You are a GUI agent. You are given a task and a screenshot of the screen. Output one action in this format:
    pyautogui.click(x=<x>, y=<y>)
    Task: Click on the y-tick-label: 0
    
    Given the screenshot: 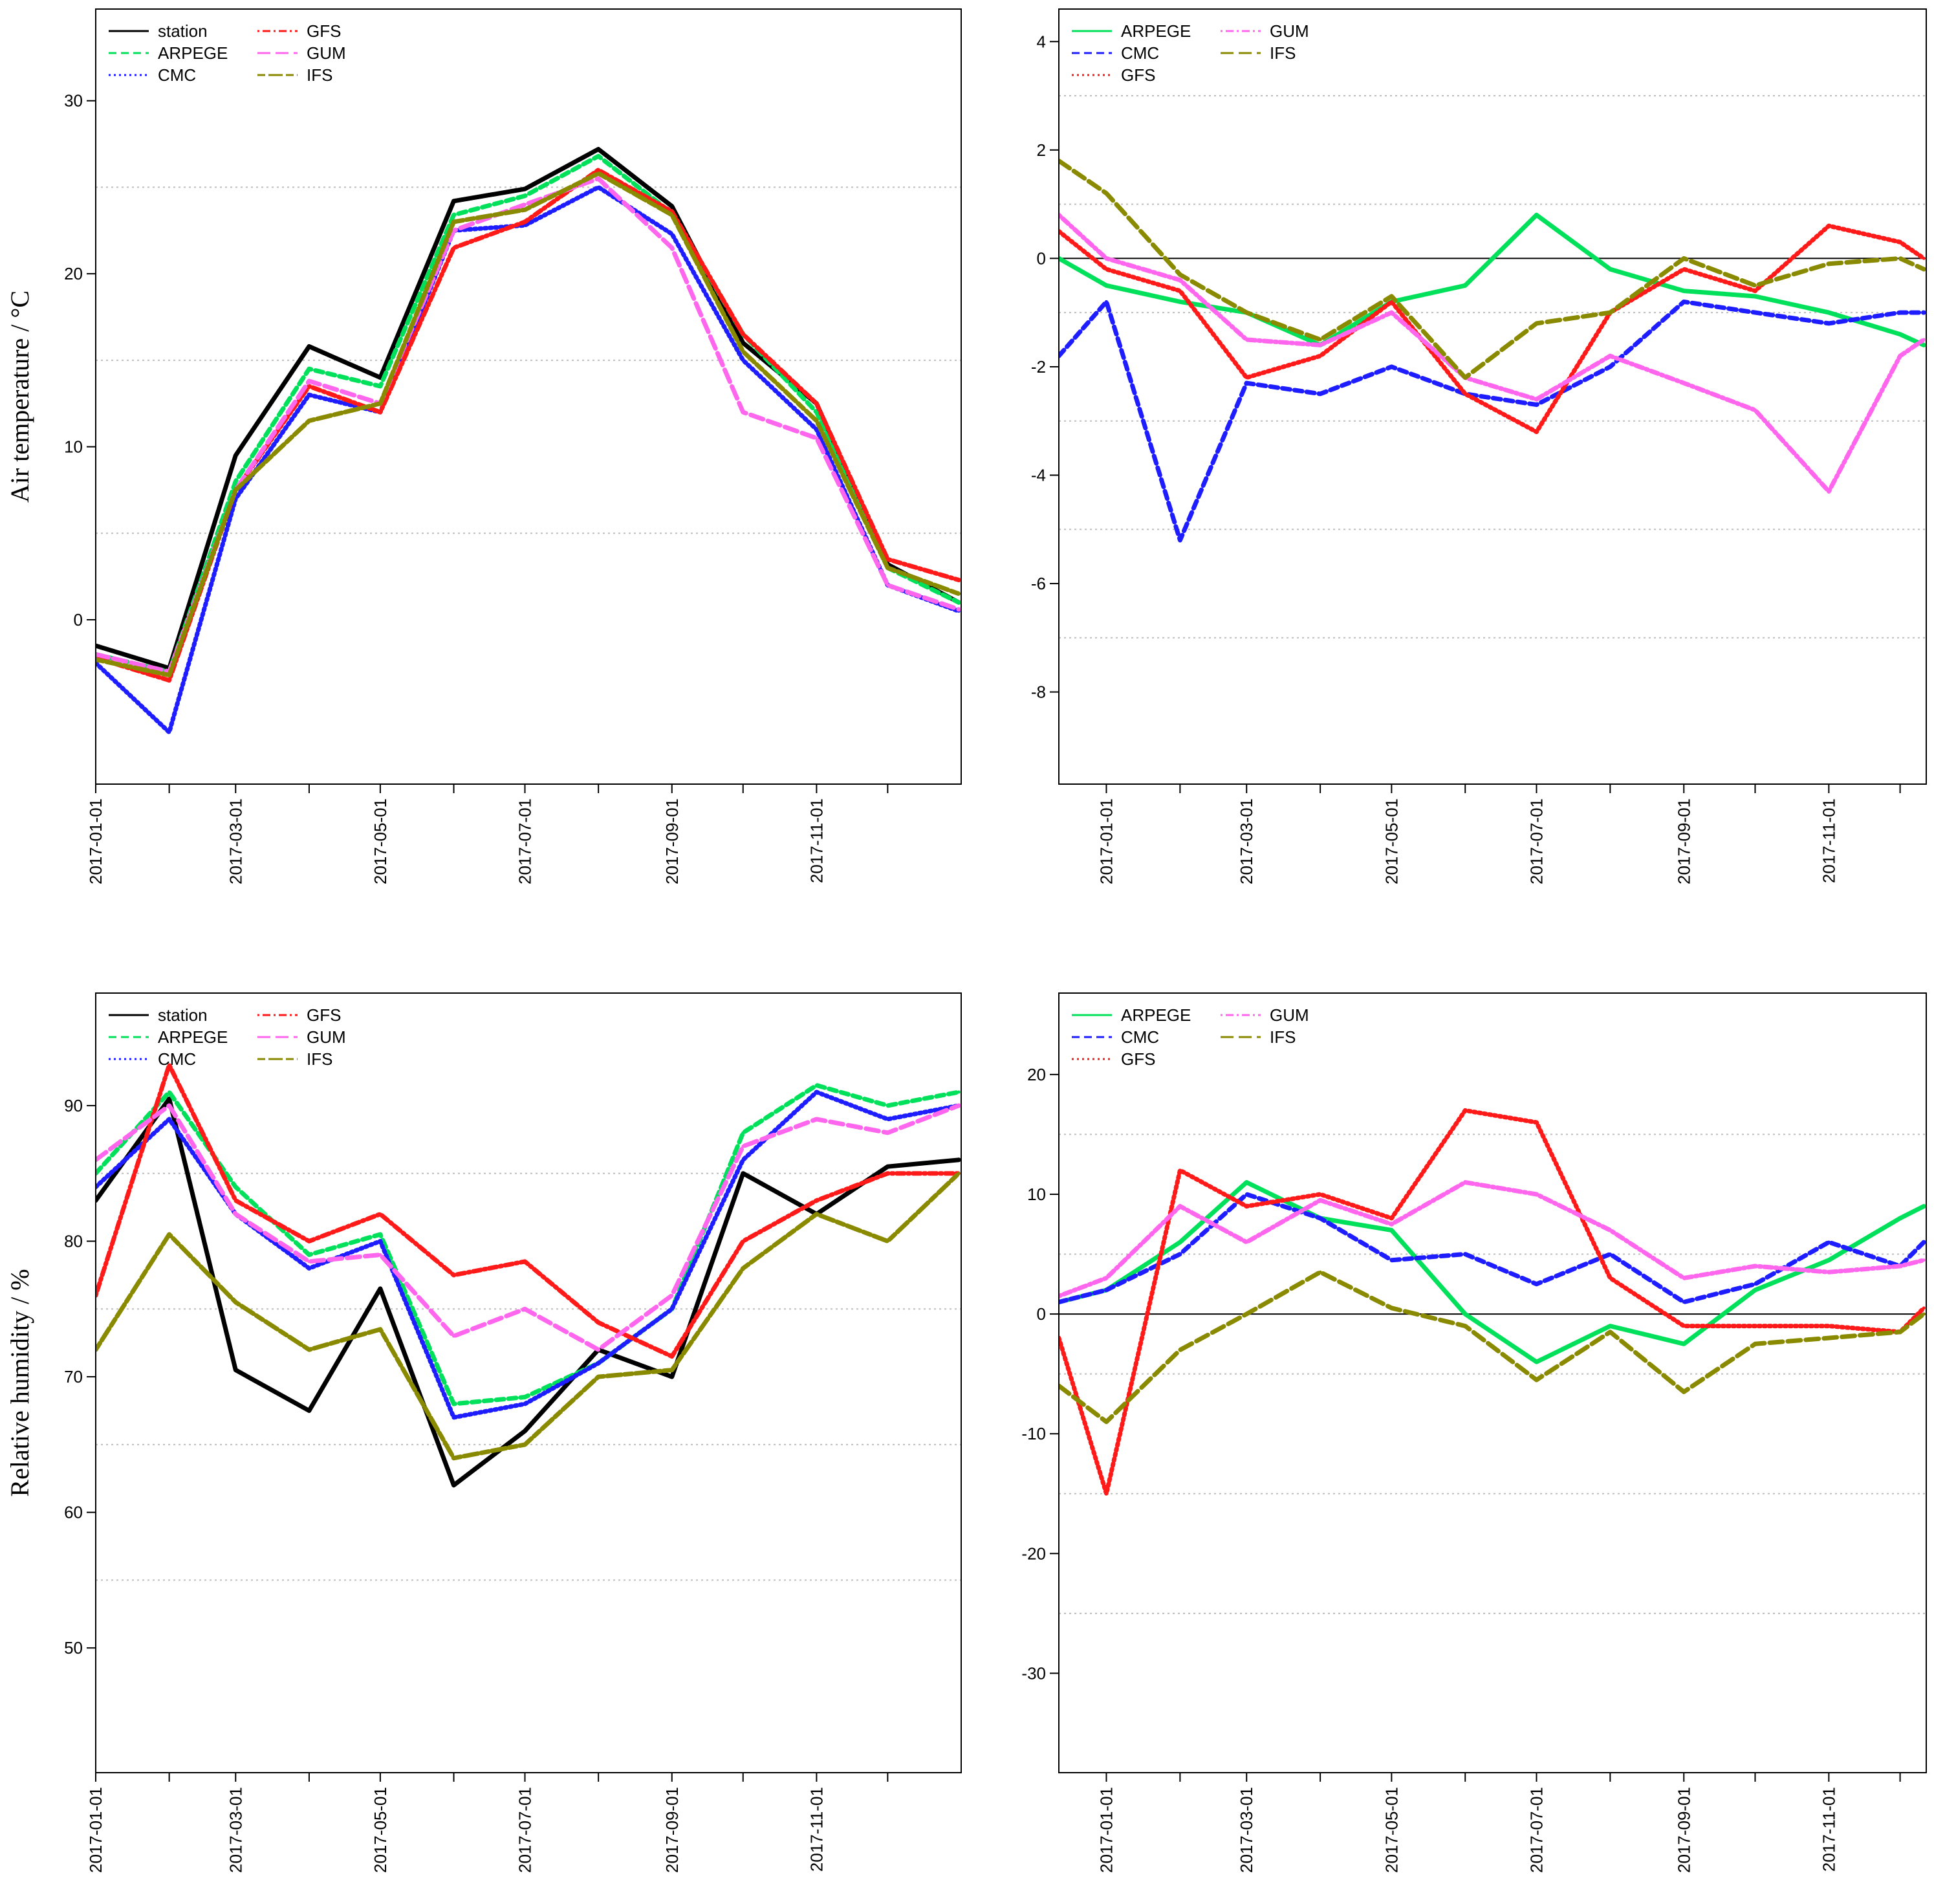 What is the action you would take?
    pyautogui.click(x=1041, y=1314)
    